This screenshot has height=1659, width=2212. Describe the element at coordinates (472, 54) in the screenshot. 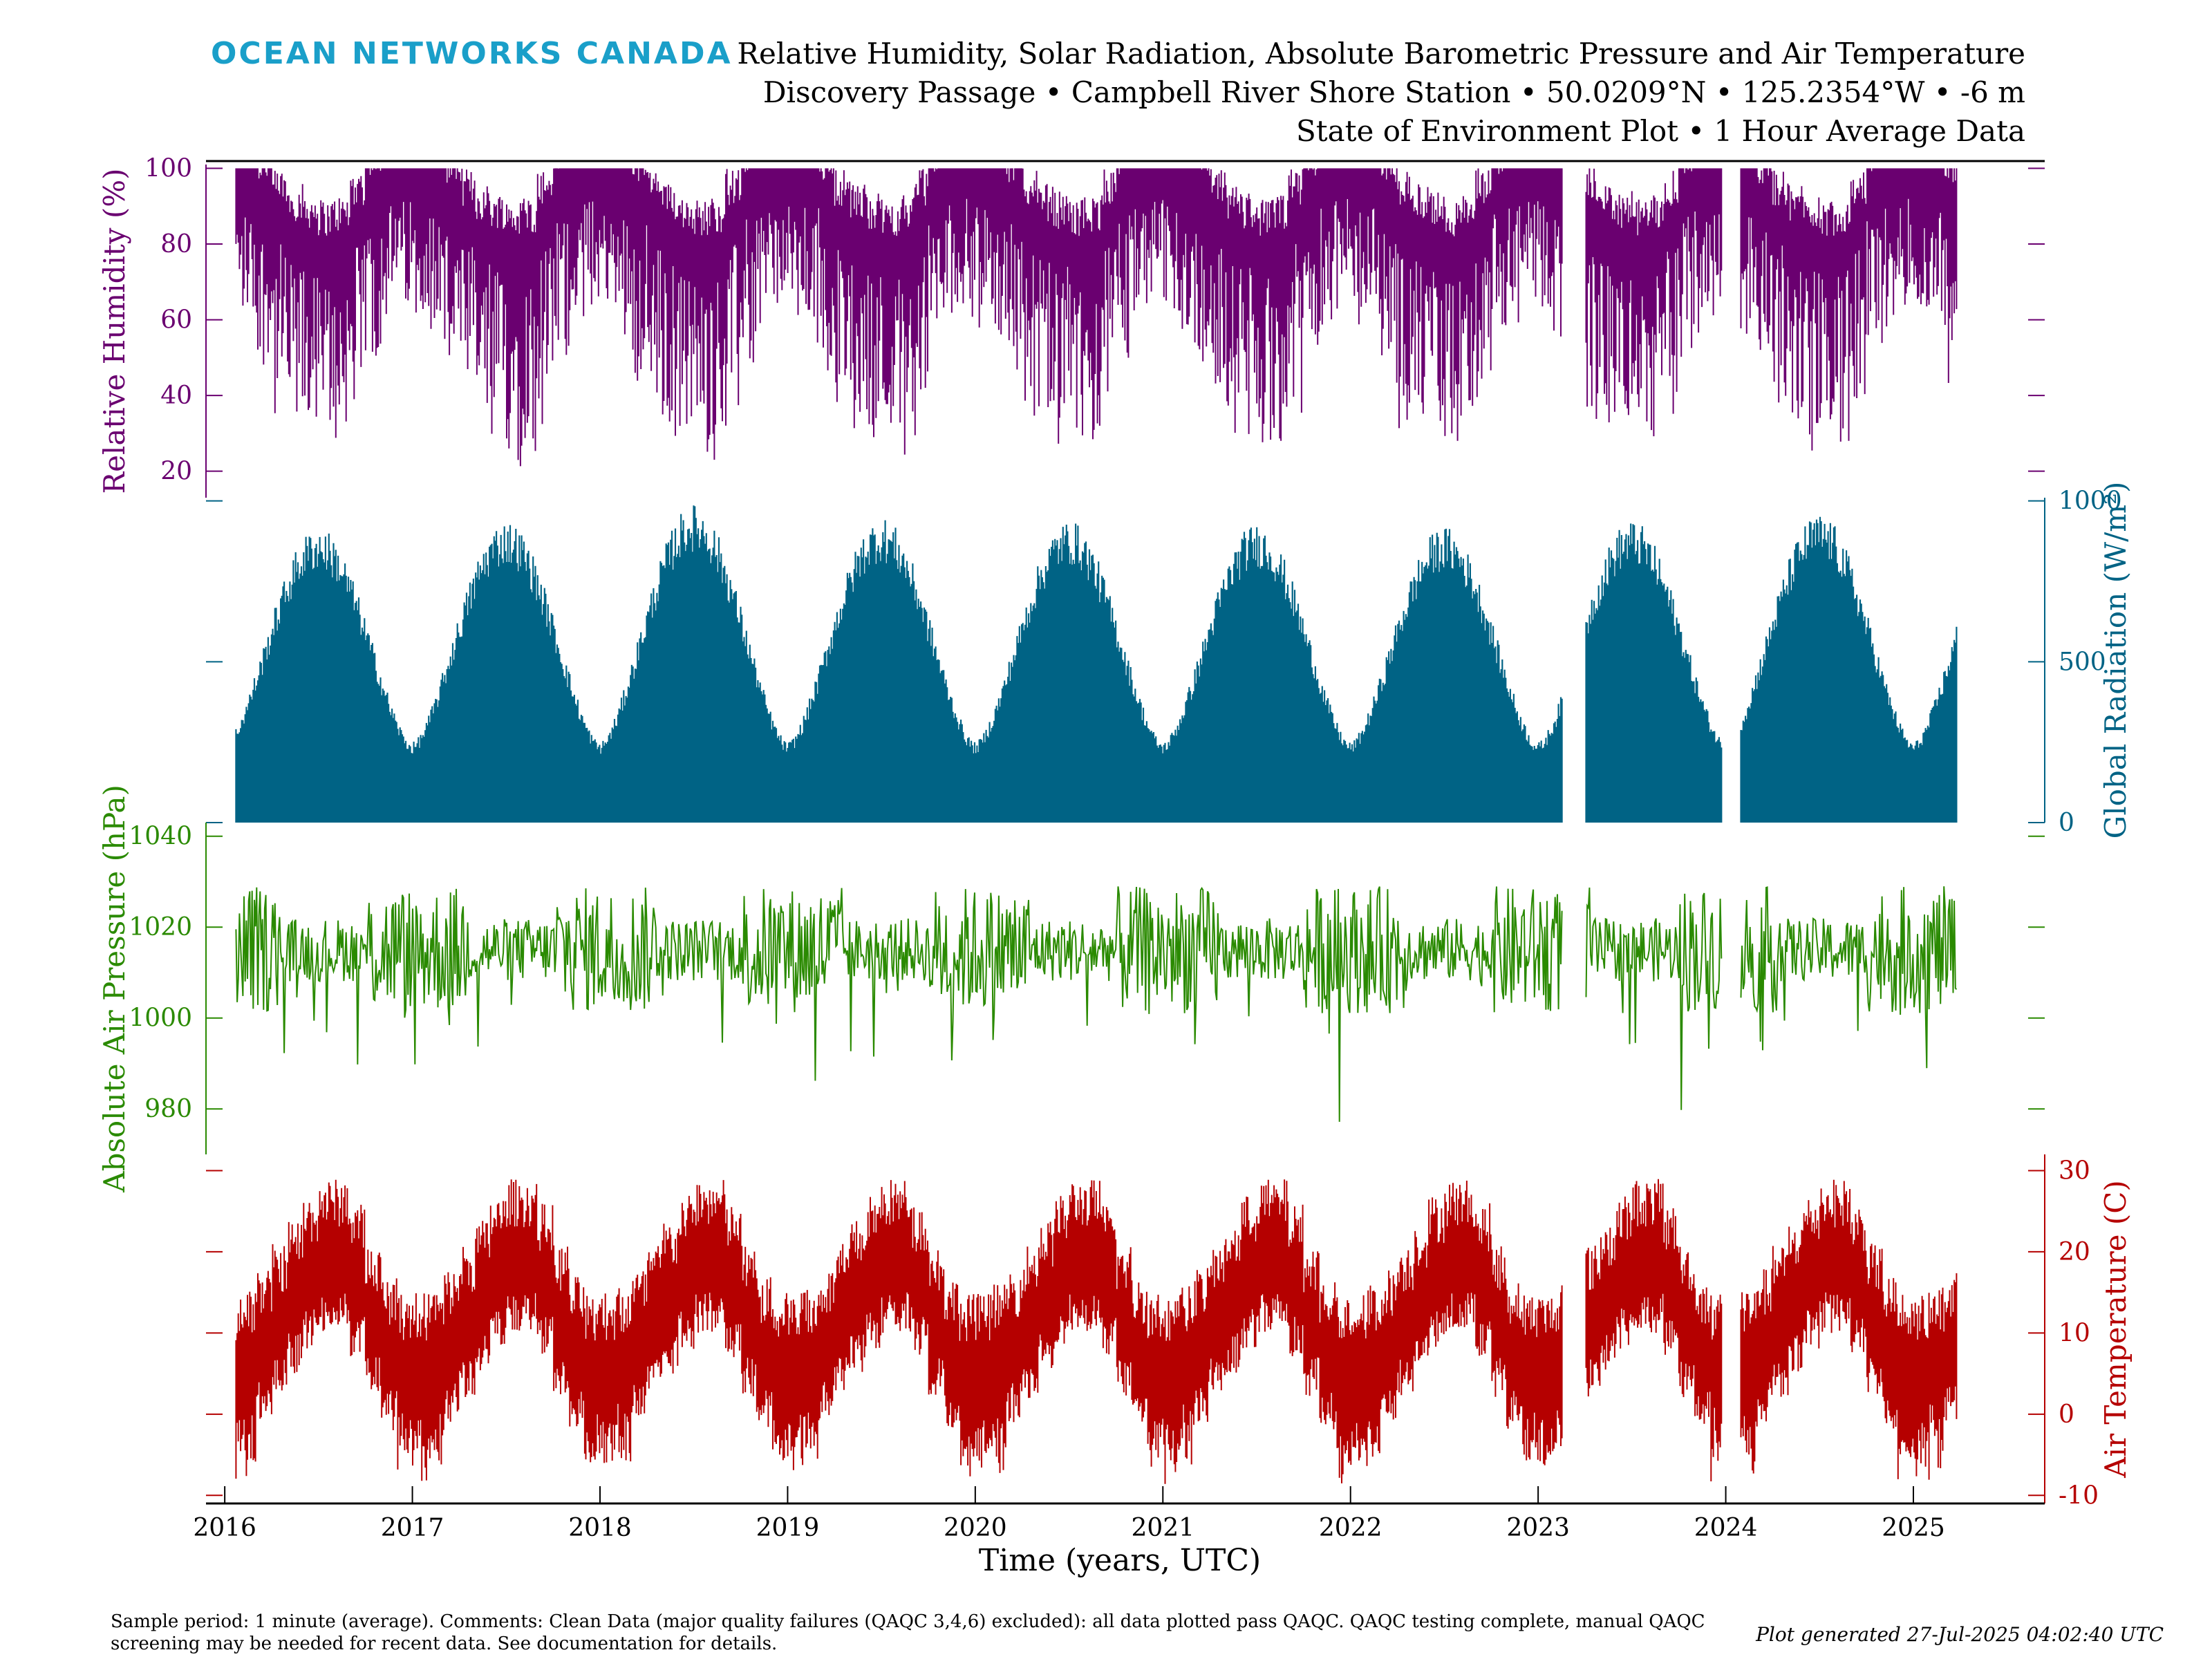

I see `brand-logo-text: OCEAN NETWORKS CANADA` at that location.